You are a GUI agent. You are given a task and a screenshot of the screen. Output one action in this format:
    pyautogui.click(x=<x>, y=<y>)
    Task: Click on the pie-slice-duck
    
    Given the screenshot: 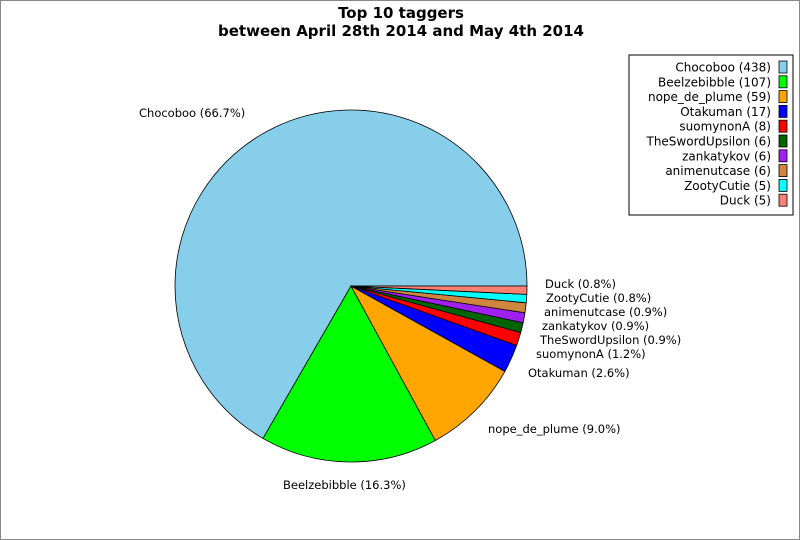 What is the action you would take?
    pyautogui.click(x=439, y=290)
    